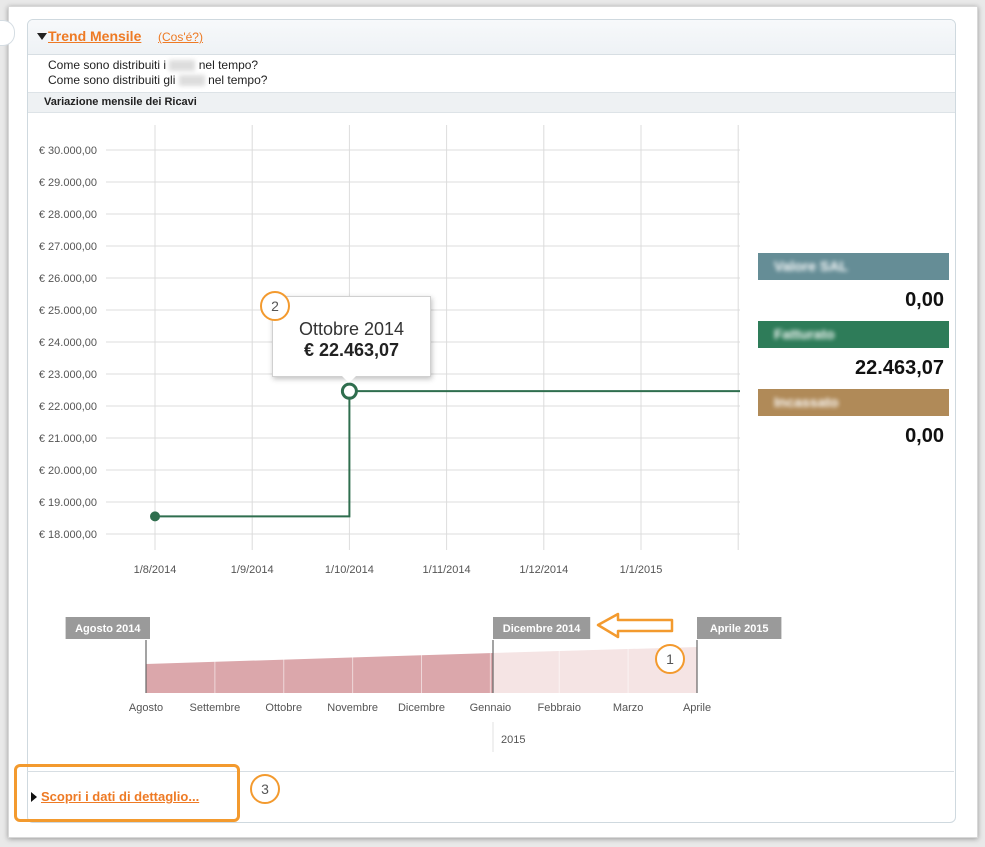 This screenshot has height=847, width=985. I want to click on panel-header: Trend Mensile (Cos'é?), so click(491, 37).